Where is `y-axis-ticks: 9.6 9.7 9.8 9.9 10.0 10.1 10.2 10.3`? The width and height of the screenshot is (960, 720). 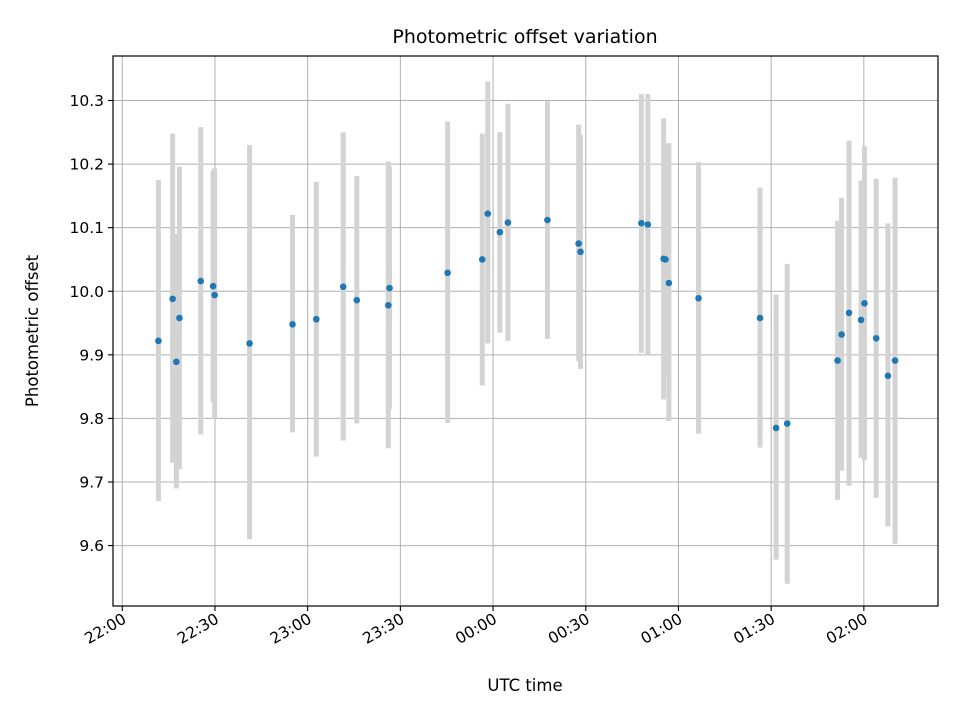
y-axis-ticks: 9.6 9.7 9.8 9.9 10.0 10.1 10.2 10.3 is located at coordinates (91, 323).